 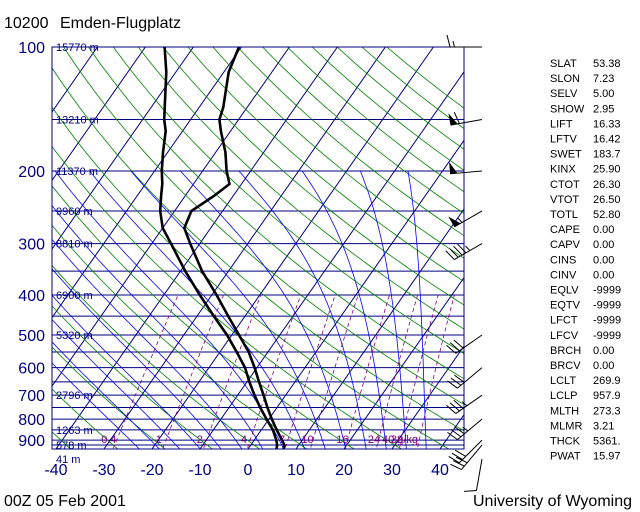 I want to click on height-label: 2796 m, so click(x=74, y=396).